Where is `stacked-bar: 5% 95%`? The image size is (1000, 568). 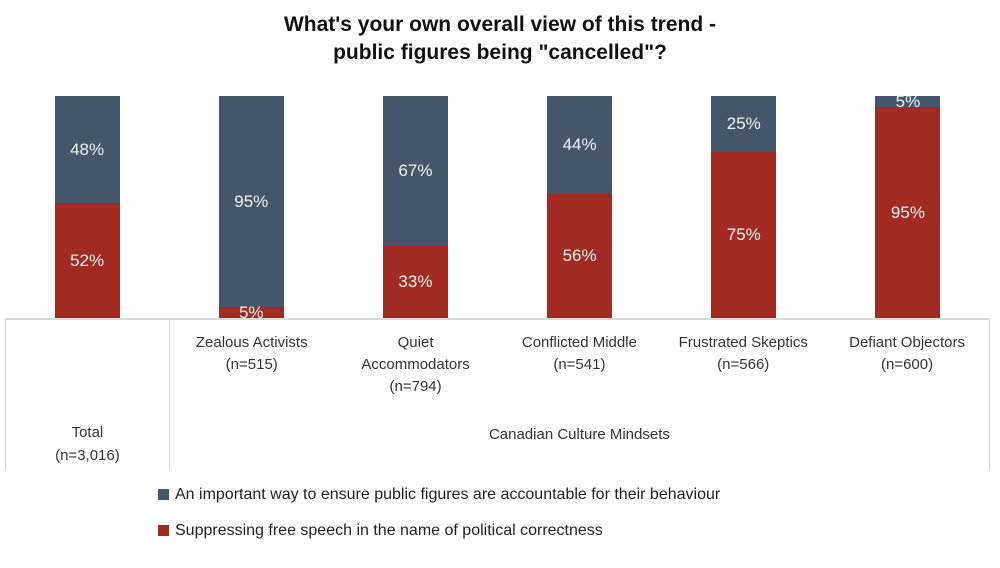
stacked-bar: 5% 95% is located at coordinates (908, 205).